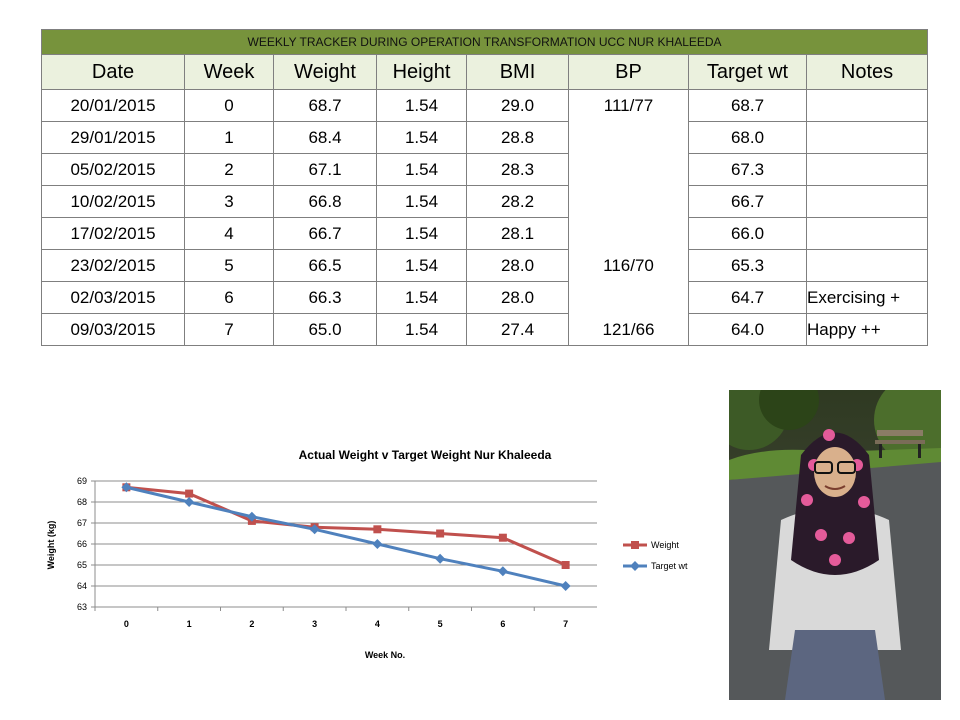 This screenshot has height=720, width=960. What do you see at coordinates (517, 201) in the screenshot?
I see `table-cell: 28.2` at bounding box center [517, 201].